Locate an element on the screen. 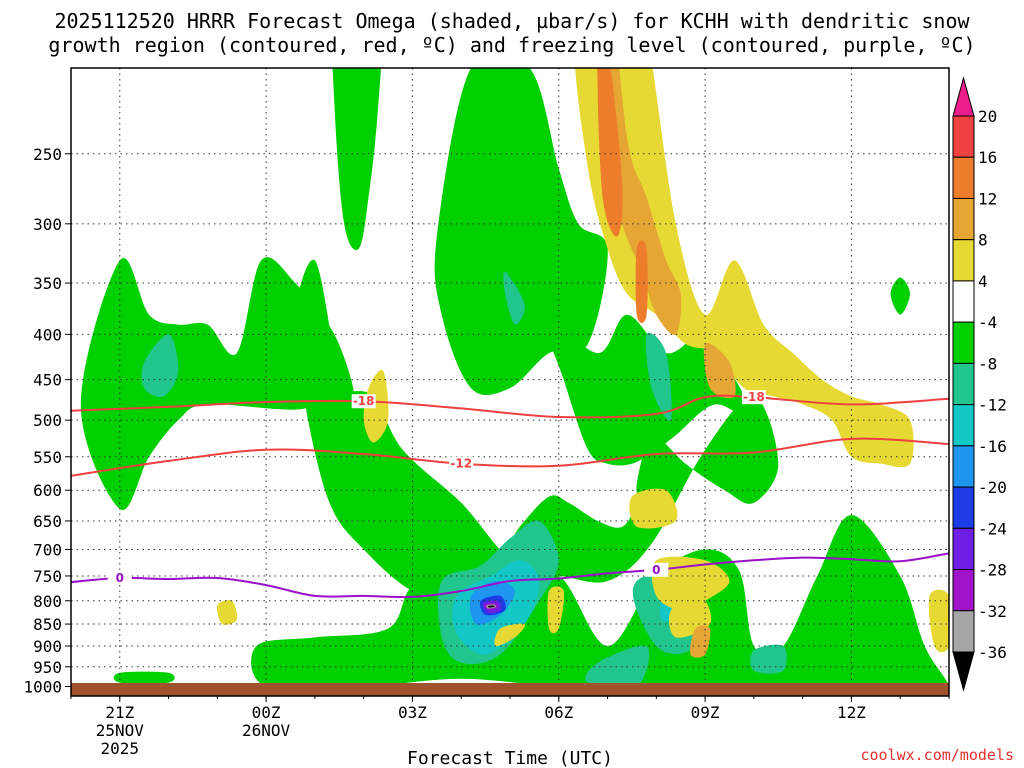 The height and width of the screenshot is (768, 1024). x-tick-label-00Z: 00Z is located at coordinates (266, 712).